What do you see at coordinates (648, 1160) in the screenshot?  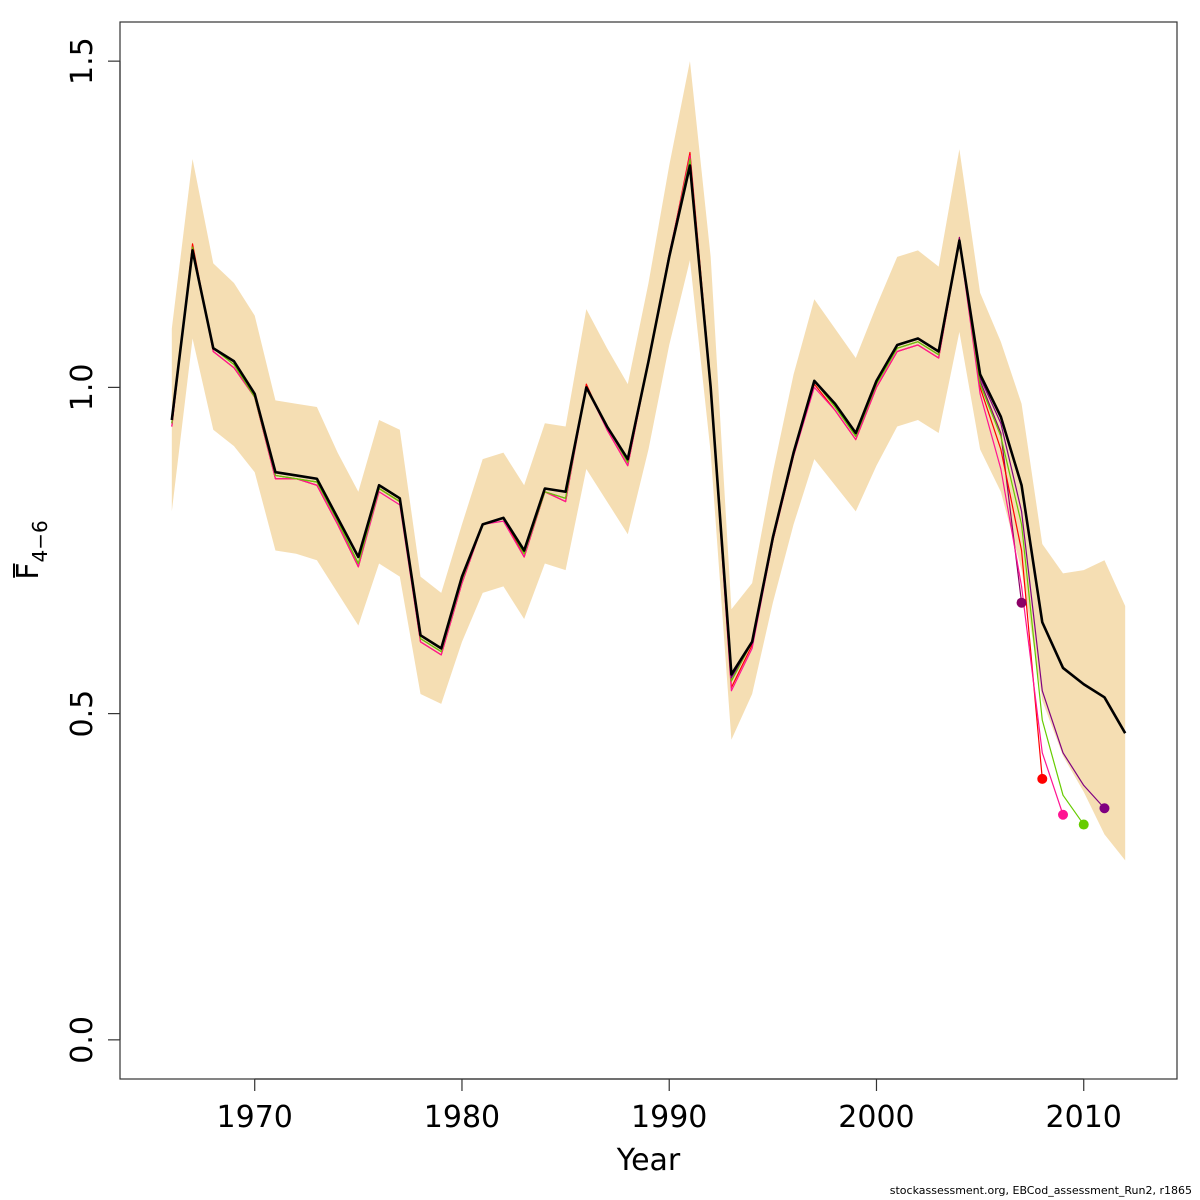 I see `x-axis-title: Year` at bounding box center [648, 1160].